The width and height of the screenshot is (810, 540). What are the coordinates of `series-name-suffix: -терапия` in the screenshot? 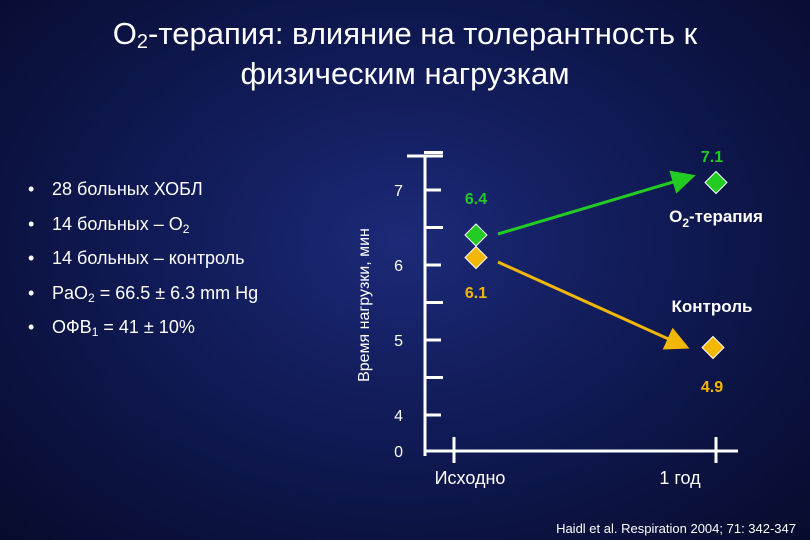 It's located at (726, 216).